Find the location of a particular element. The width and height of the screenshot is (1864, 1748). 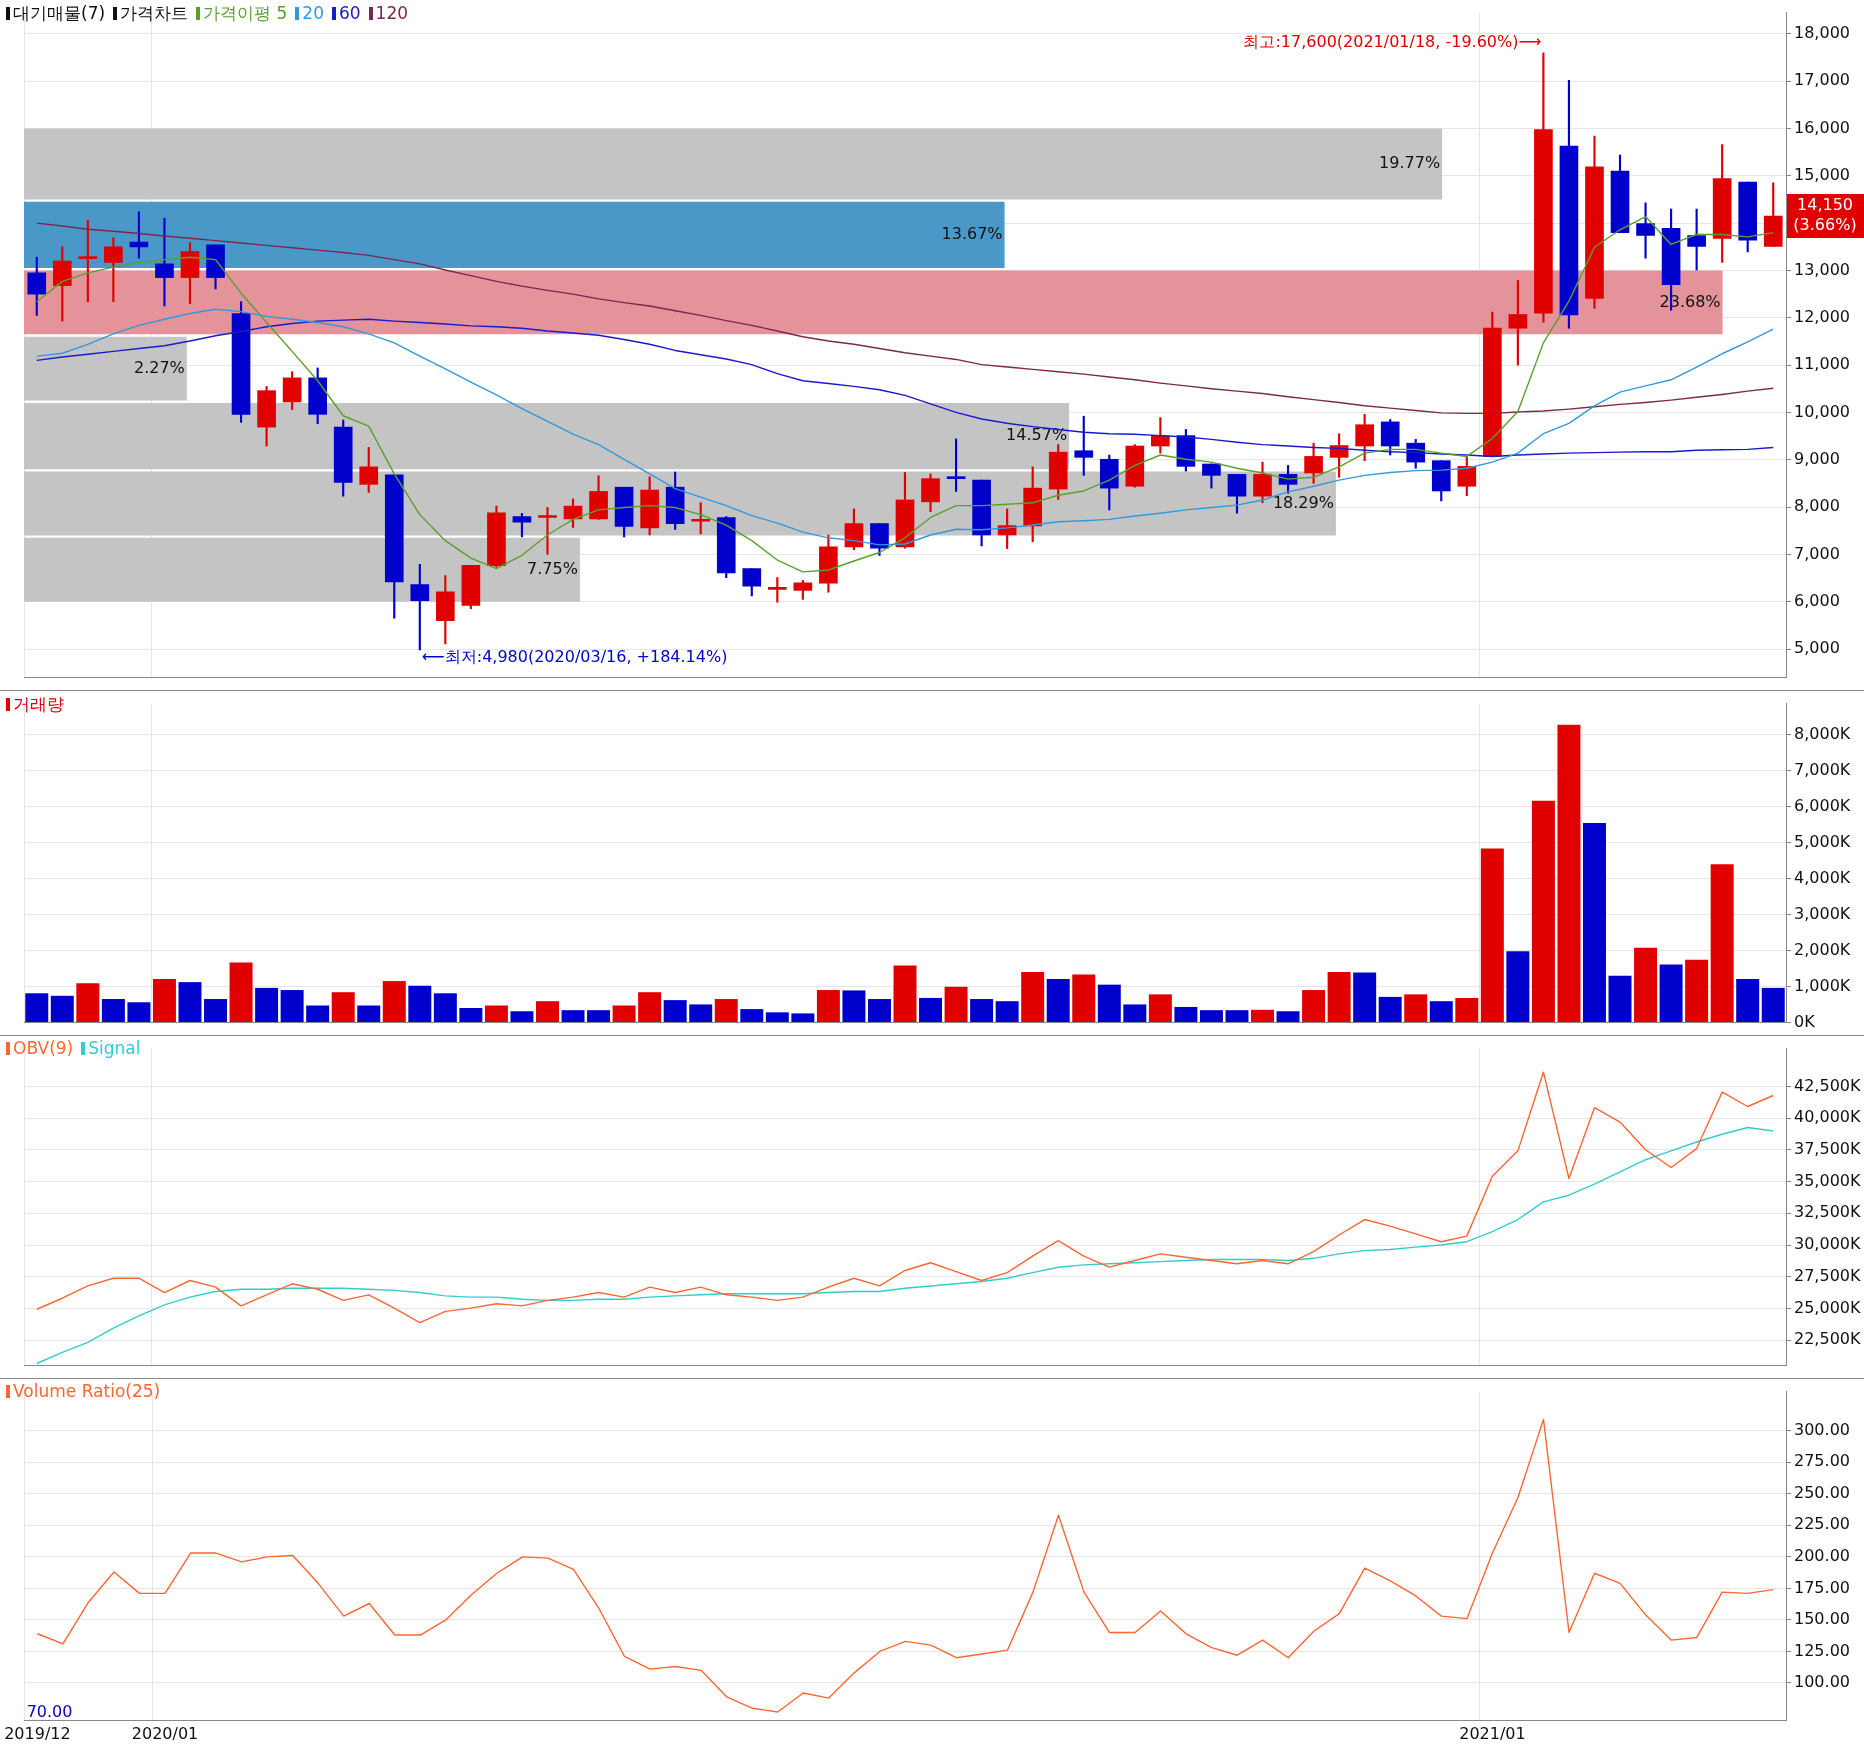

y-tick-label: 16,000 is located at coordinates (1822, 127).